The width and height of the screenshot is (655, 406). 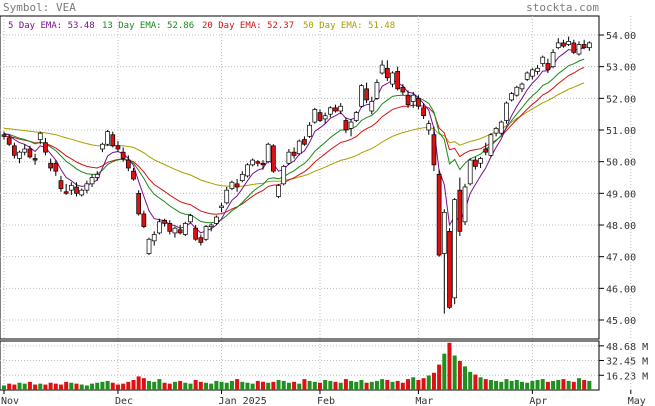 I want to click on x-tick-label: Jan 2025, so click(x=243, y=401).